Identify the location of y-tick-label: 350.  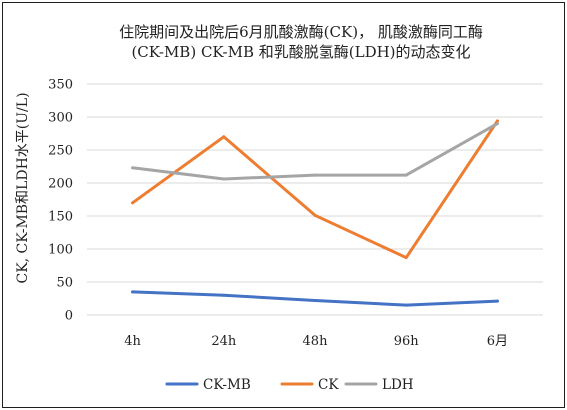
(60, 85).